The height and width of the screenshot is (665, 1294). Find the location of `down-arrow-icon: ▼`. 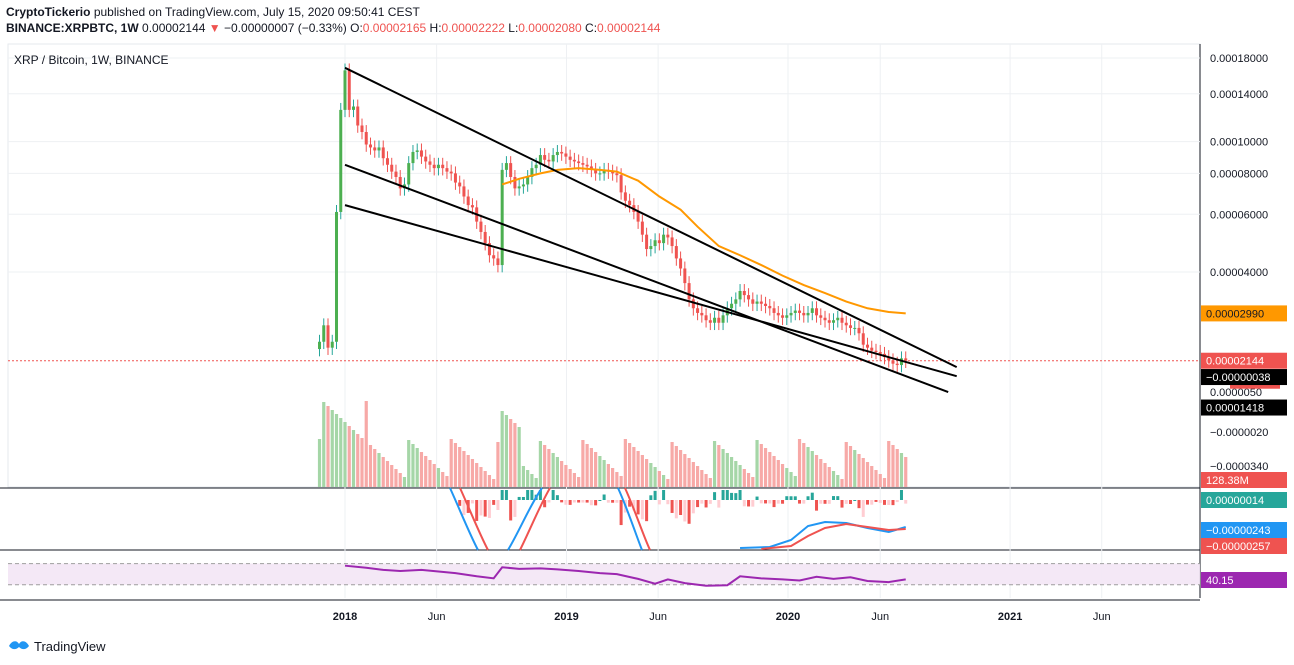

down-arrow-icon: ▼ is located at coordinates (214, 28).